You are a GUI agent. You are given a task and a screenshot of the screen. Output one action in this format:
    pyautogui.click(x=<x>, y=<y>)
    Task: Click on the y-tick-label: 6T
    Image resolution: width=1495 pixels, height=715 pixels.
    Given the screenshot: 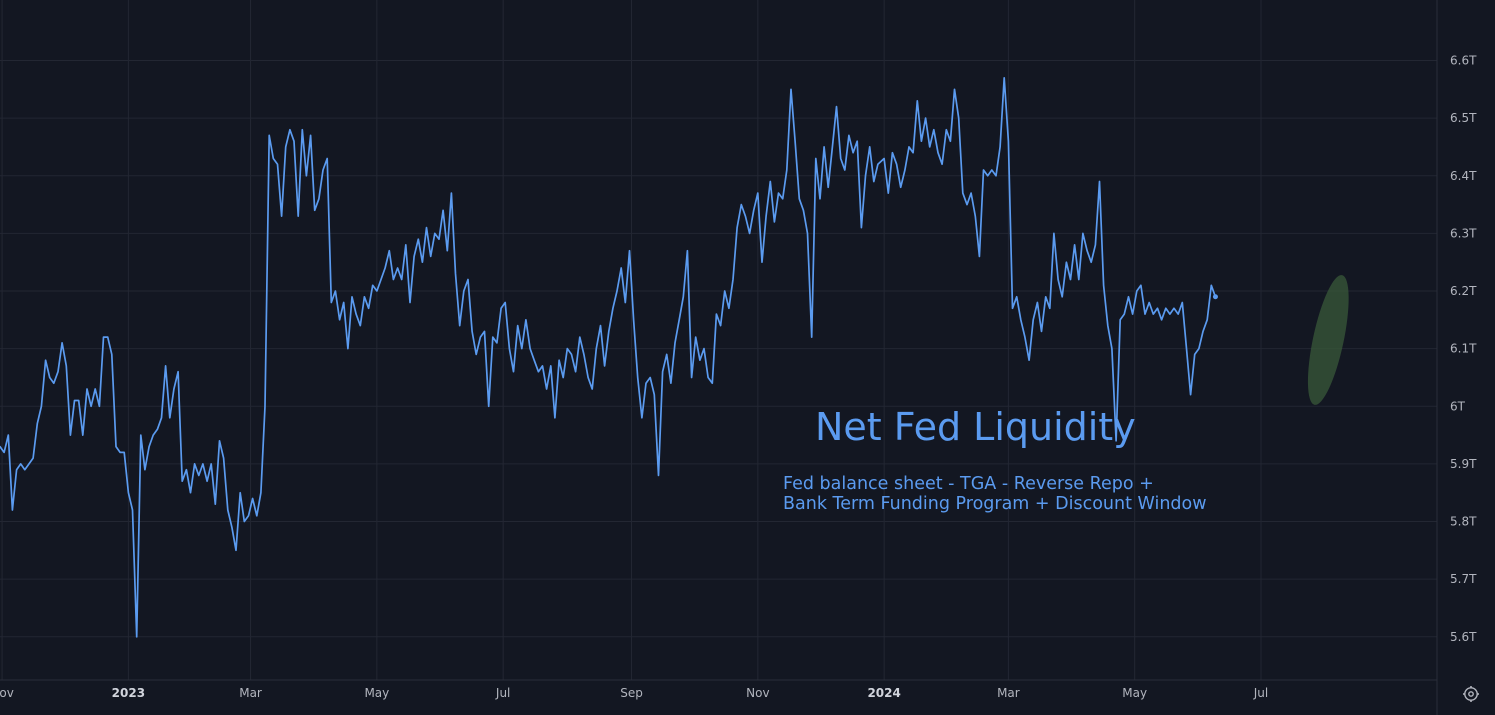 What is the action you would take?
    pyautogui.click(x=1458, y=406)
    